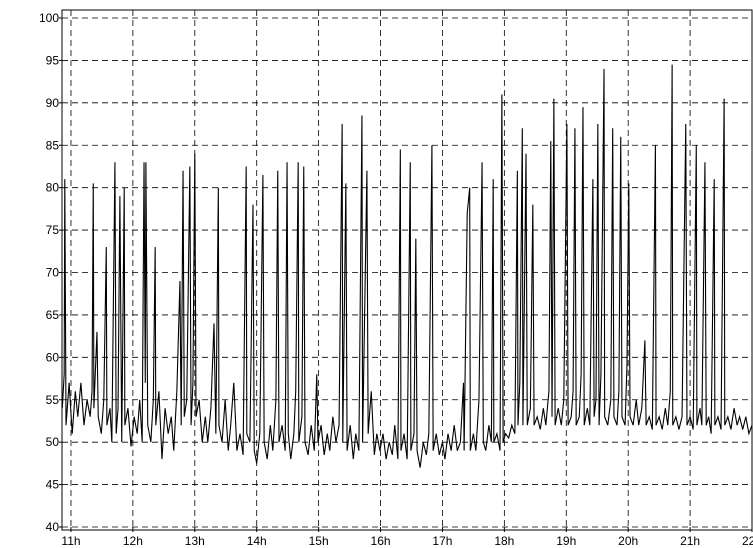 Image resolution: width=753 pixels, height=548 pixels. I want to click on x-tick-label: 21h, so click(690, 541).